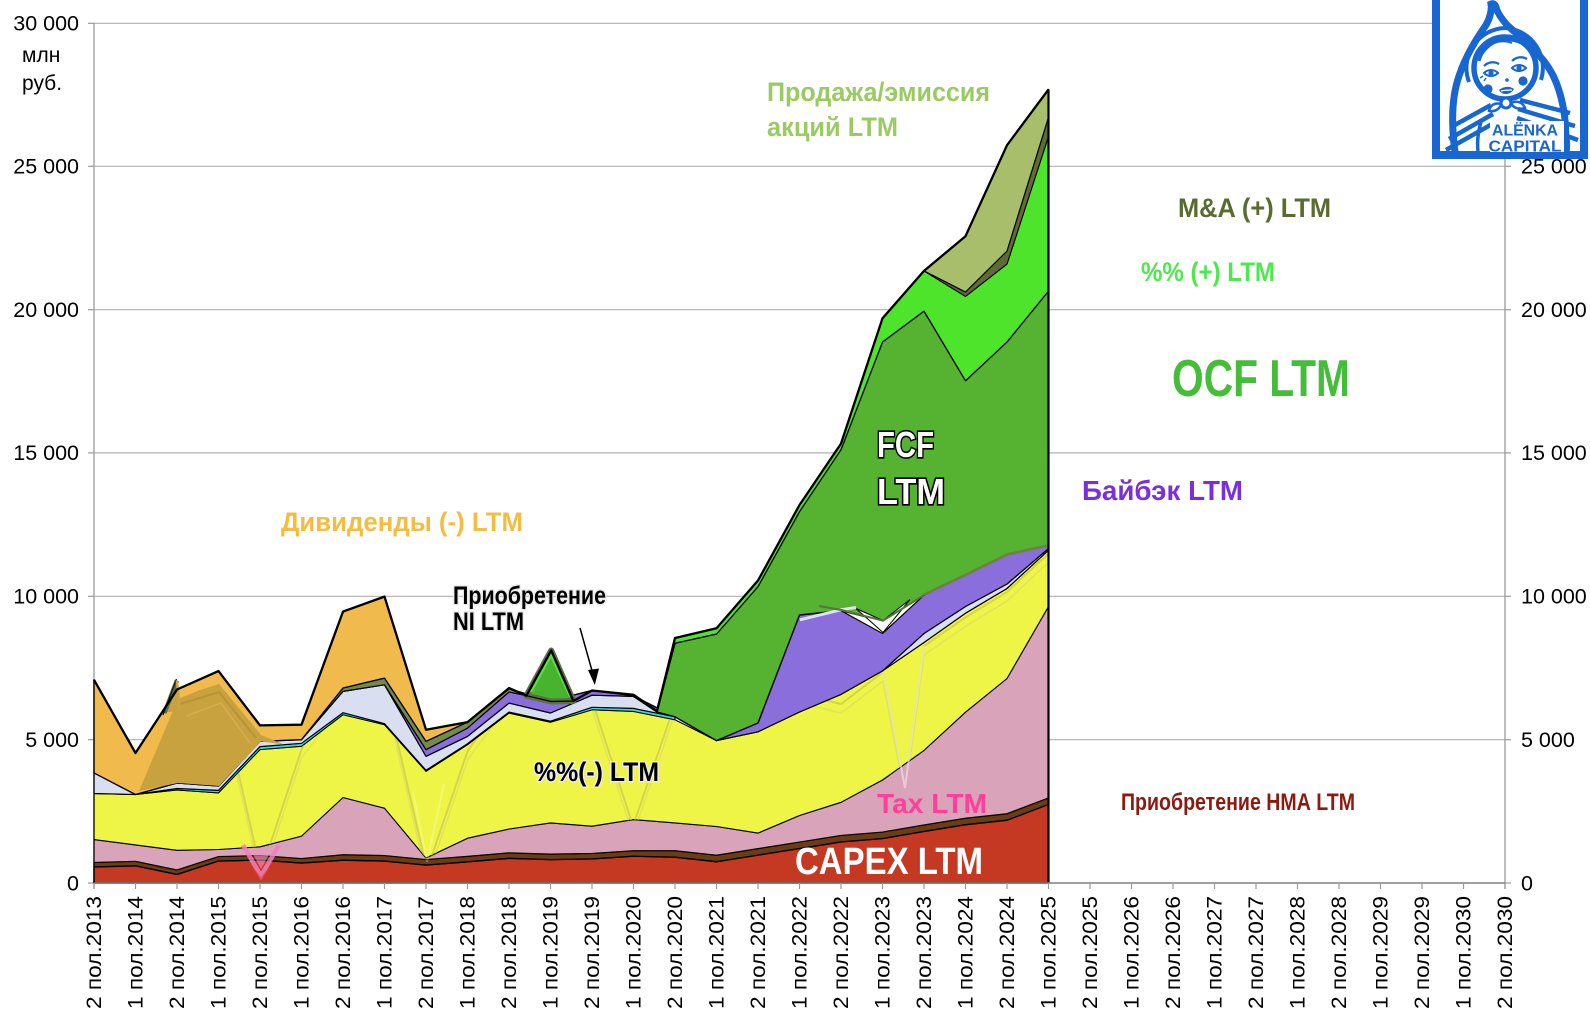 The height and width of the screenshot is (1022, 1590). What do you see at coordinates (219, 952) in the screenshot?
I see `svg-text: 1 пол.2015` at bounding box center [219, 952].